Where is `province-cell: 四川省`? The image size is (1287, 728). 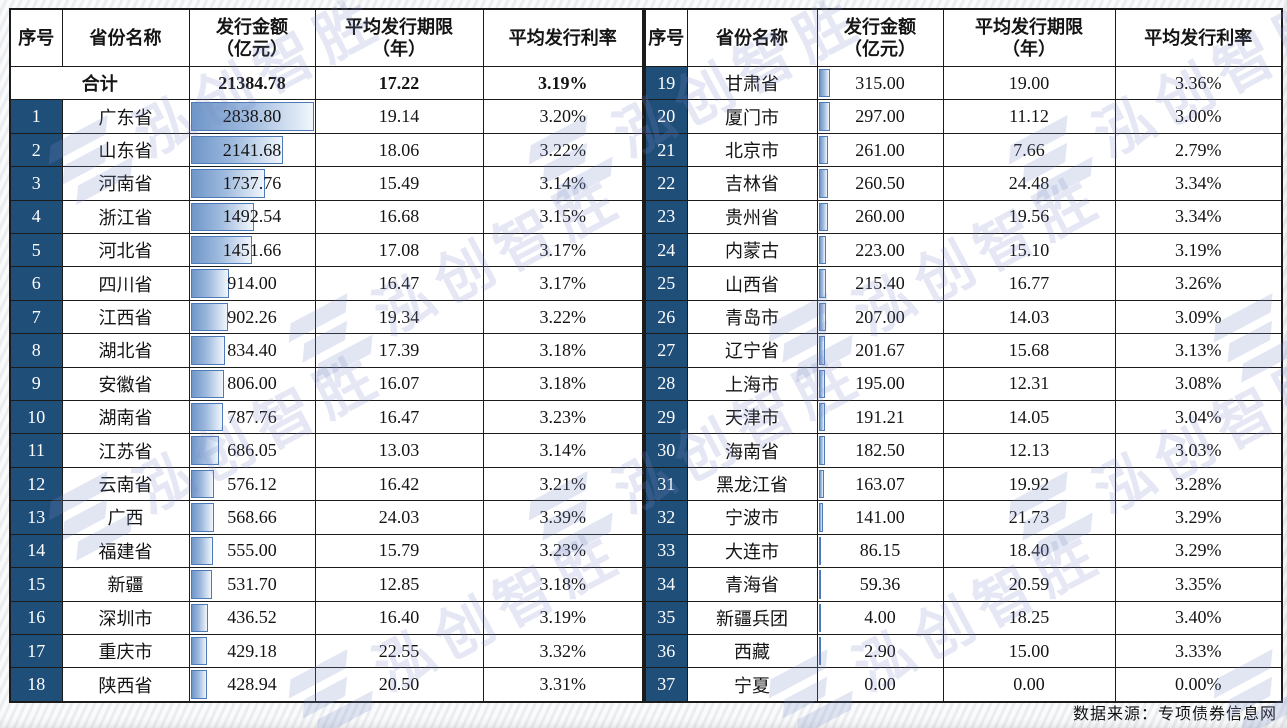
province-cell: 四川省 is located at coordinates (125, 283).